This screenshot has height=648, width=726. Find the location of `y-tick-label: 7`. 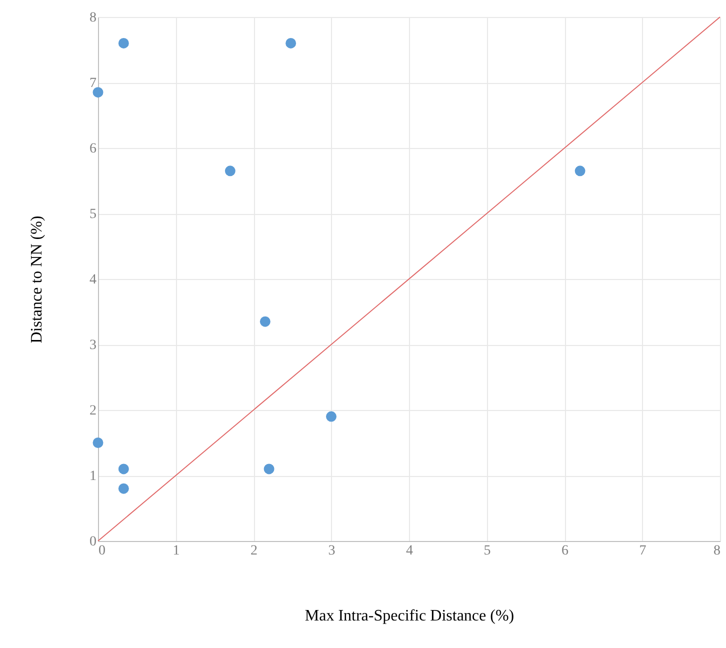

y-tick-label: 7 is located at coordinates (93, 83).